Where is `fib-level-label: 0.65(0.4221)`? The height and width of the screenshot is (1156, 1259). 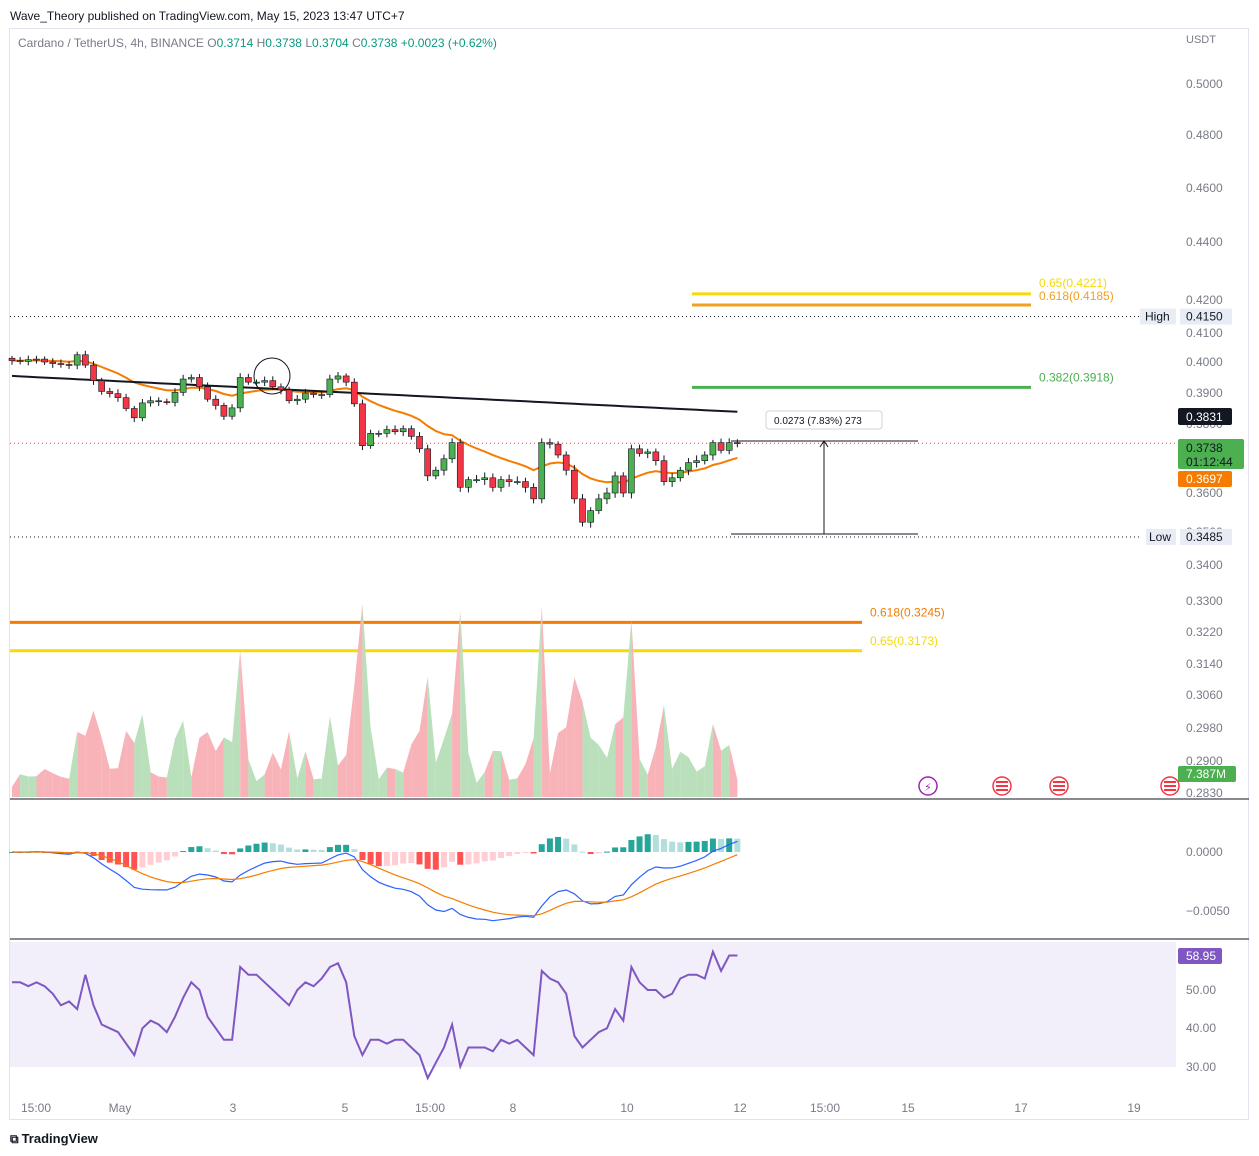 fib-level-label: 0.65(0.4221) is located at coordinates (1073, 283).